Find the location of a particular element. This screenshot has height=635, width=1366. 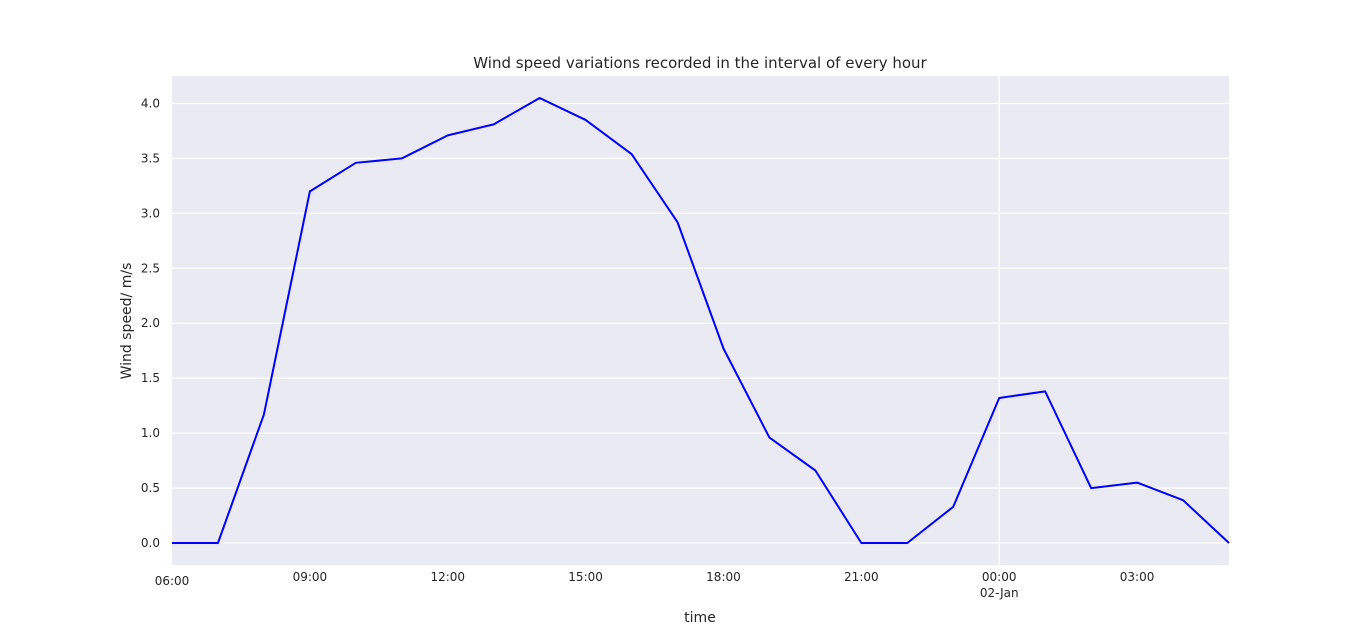

y-tick-label: 1.5 is located at coordinates (150, 378).